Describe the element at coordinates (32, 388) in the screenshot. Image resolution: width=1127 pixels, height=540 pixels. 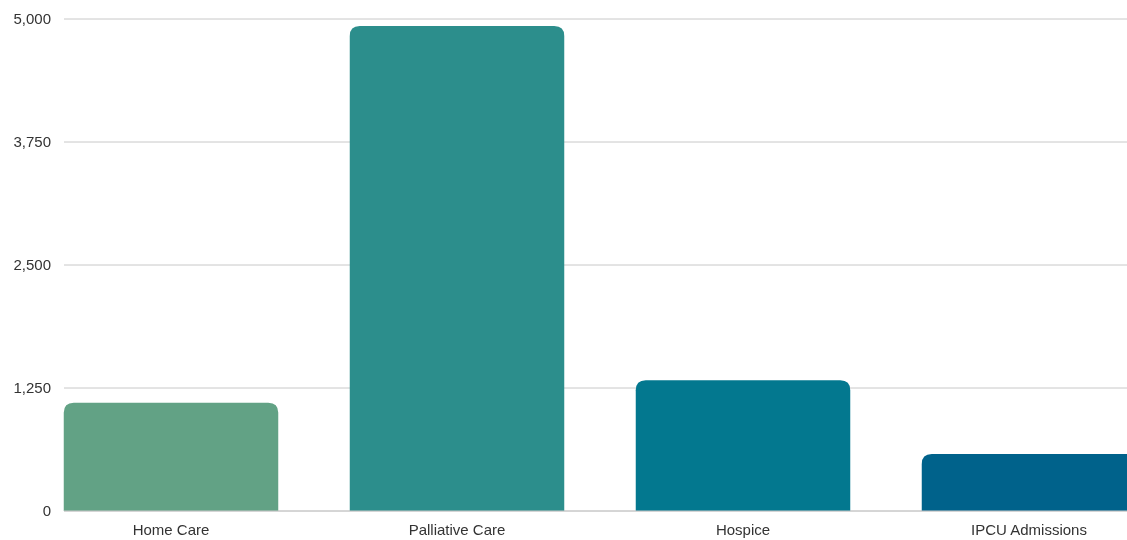
I see `y-tick-label: 1,250` at that location.